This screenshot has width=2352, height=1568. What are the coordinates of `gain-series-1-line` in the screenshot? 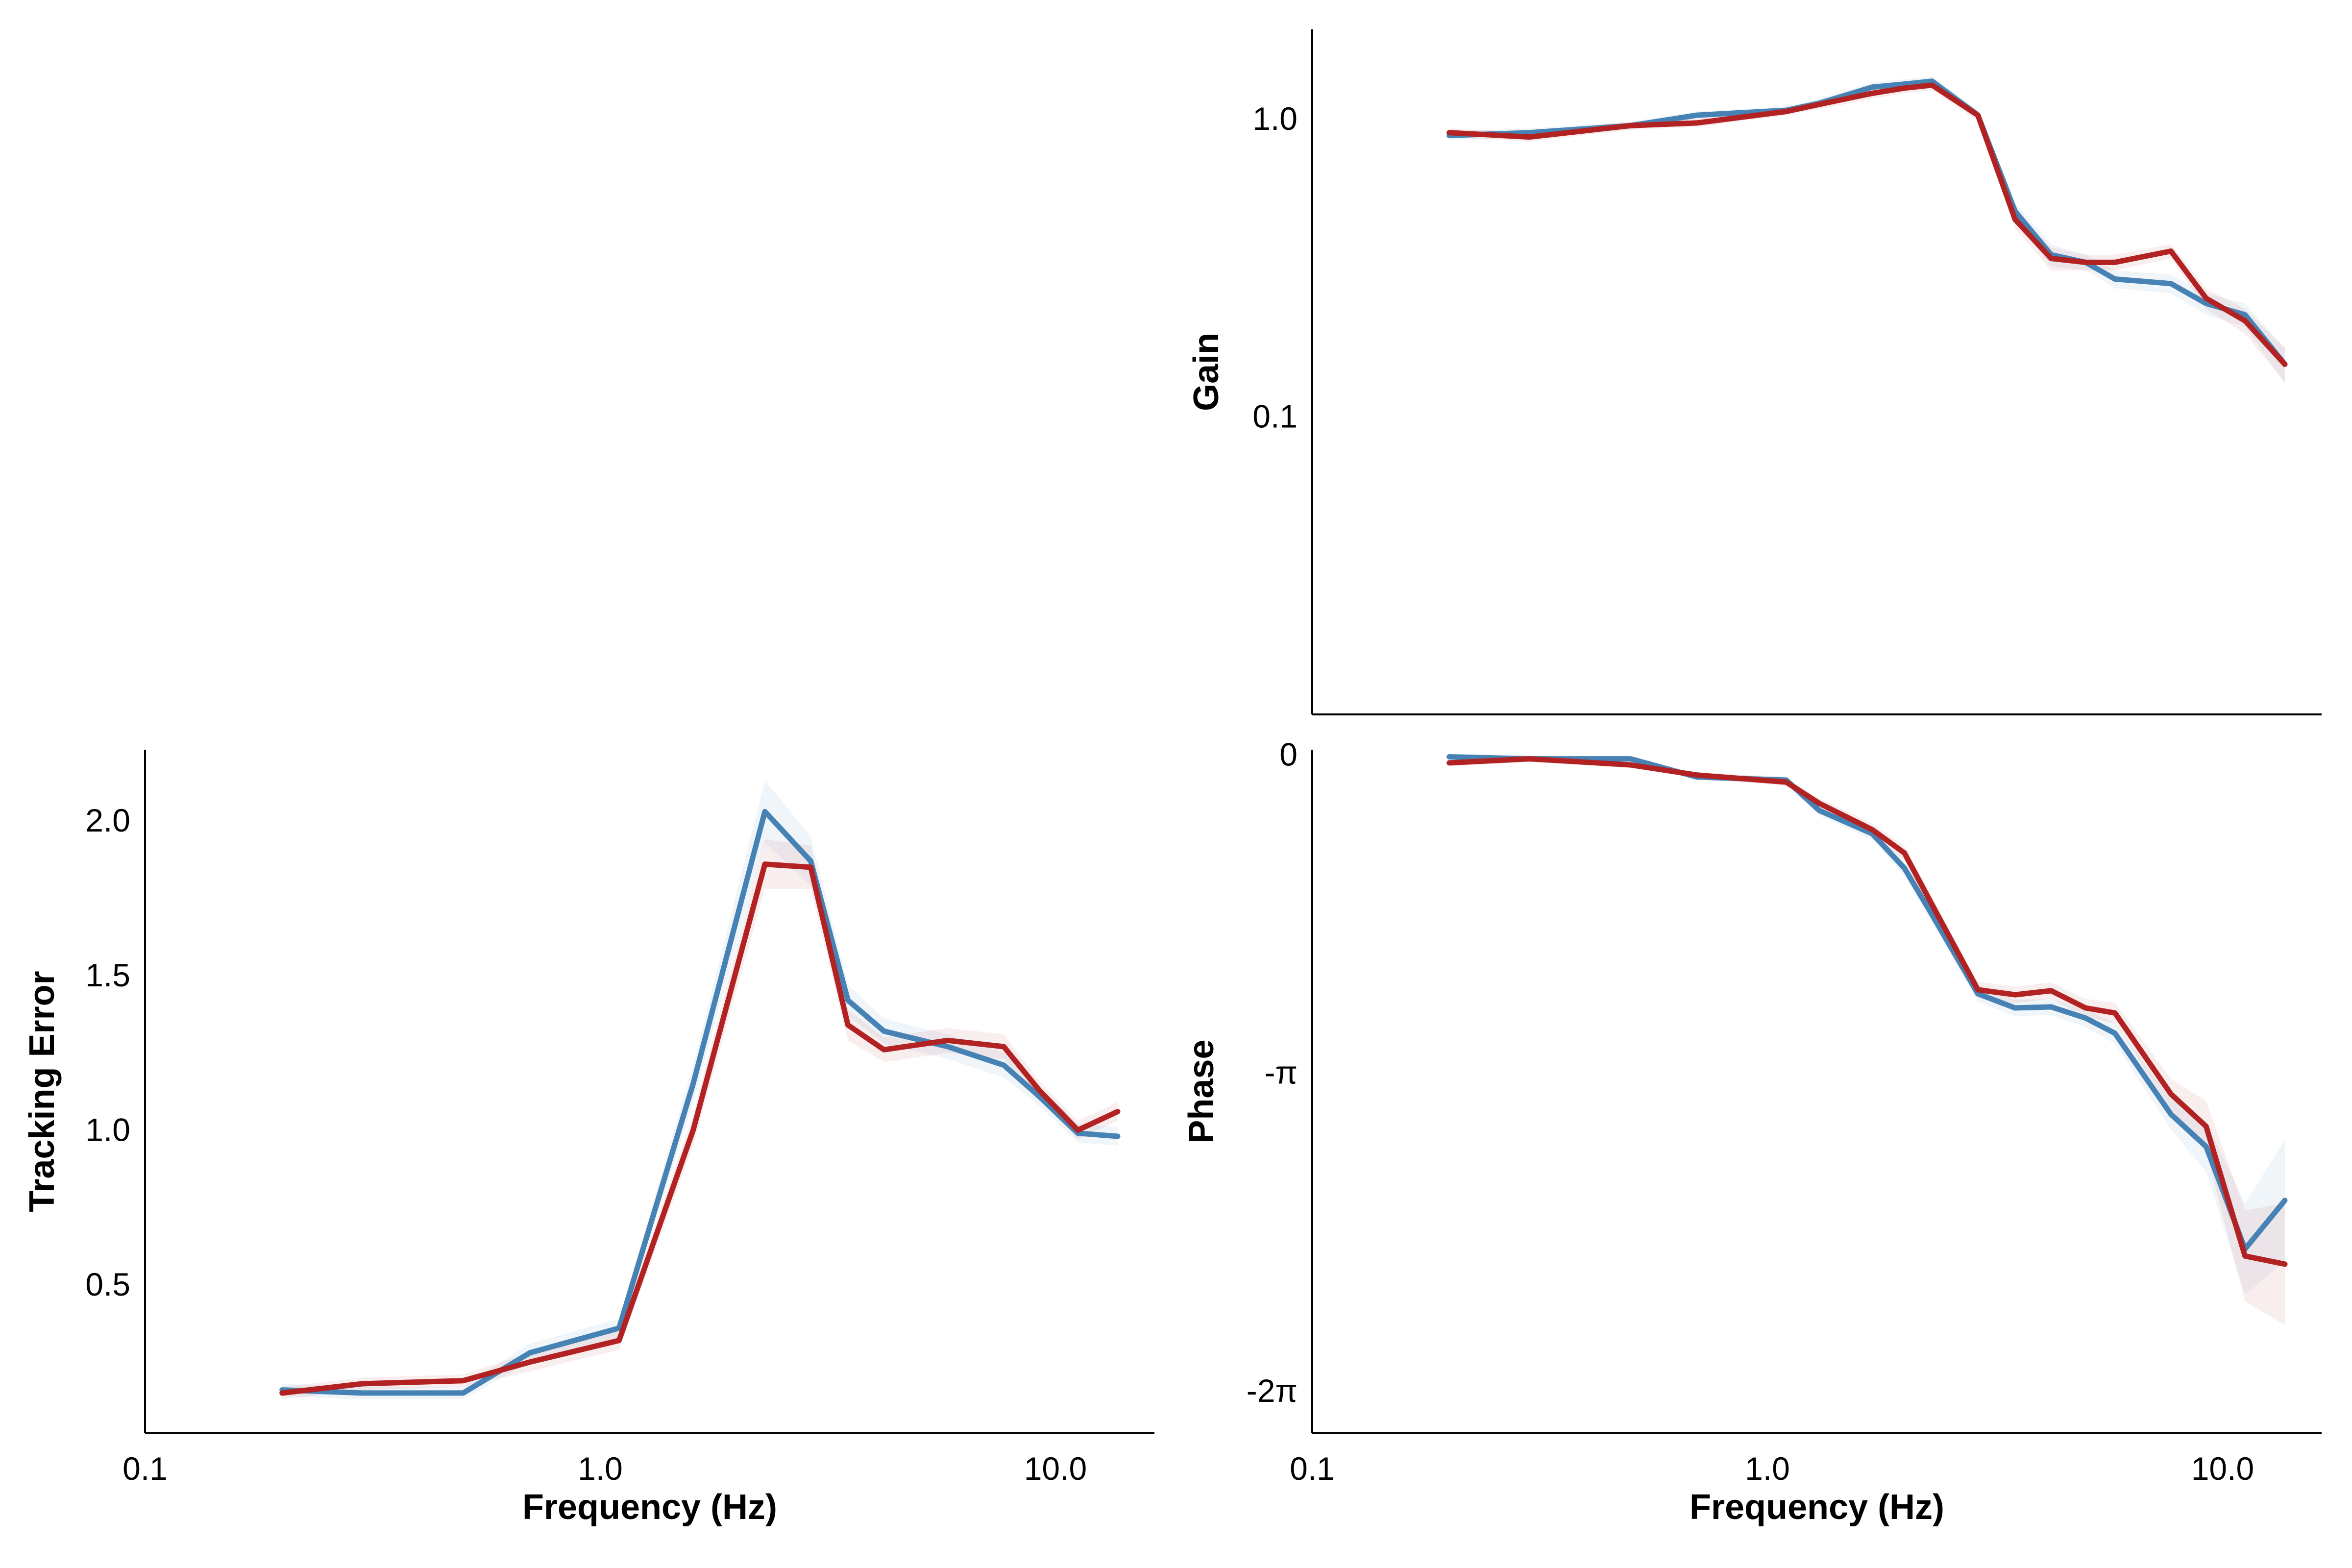 It's located at (1867, 223).